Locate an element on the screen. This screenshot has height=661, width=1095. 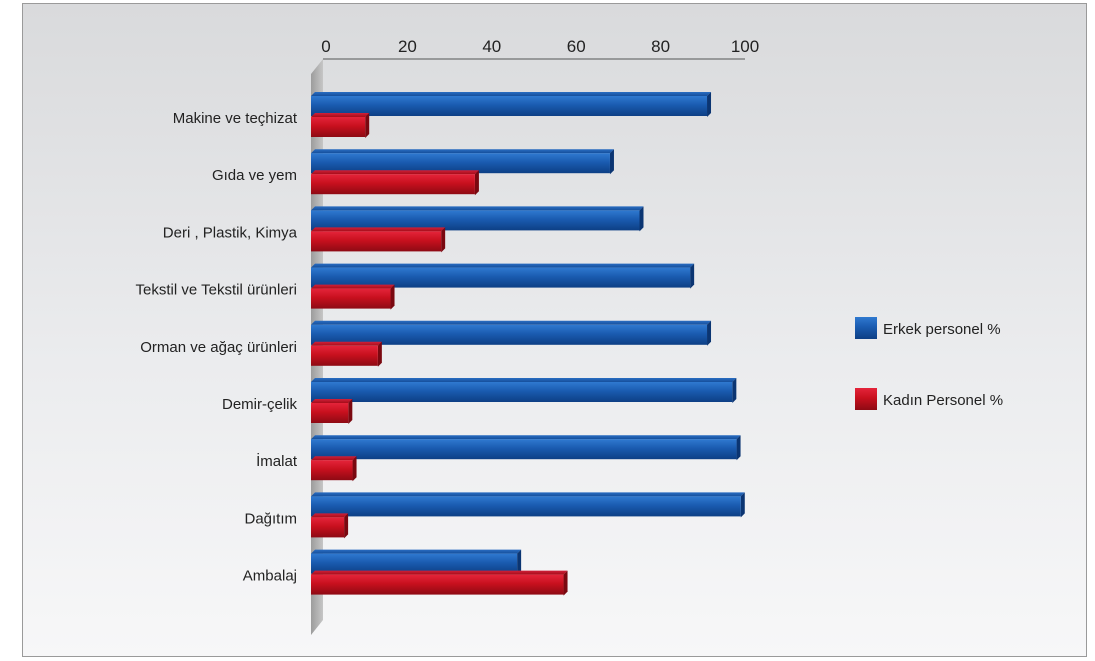
legend-swatch-kadin is located at coordinates (866, 399).